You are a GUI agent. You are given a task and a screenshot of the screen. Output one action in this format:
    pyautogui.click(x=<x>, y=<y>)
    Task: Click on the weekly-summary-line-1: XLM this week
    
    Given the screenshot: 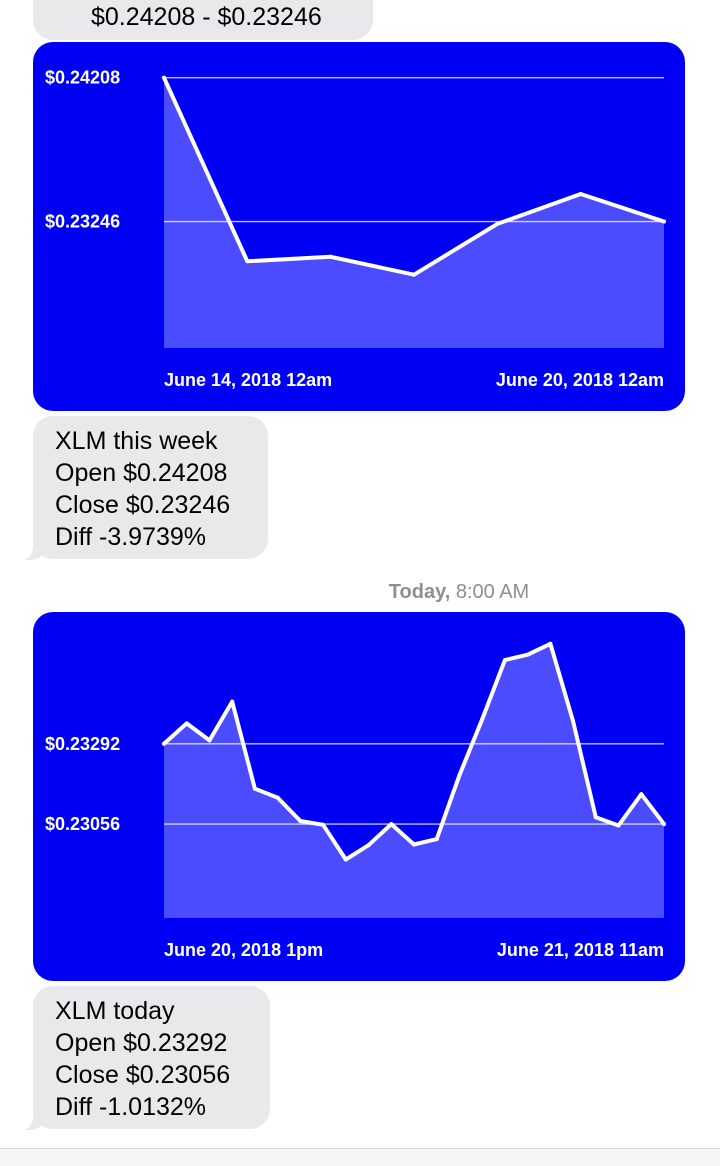 What is the action you would take?
    pyautogui.click(x=136, y=441)
    